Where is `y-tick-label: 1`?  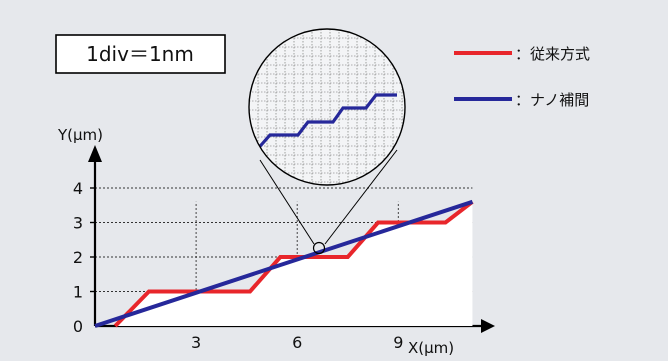
y-tick-label: 1 is located at coordinates (78, 292).